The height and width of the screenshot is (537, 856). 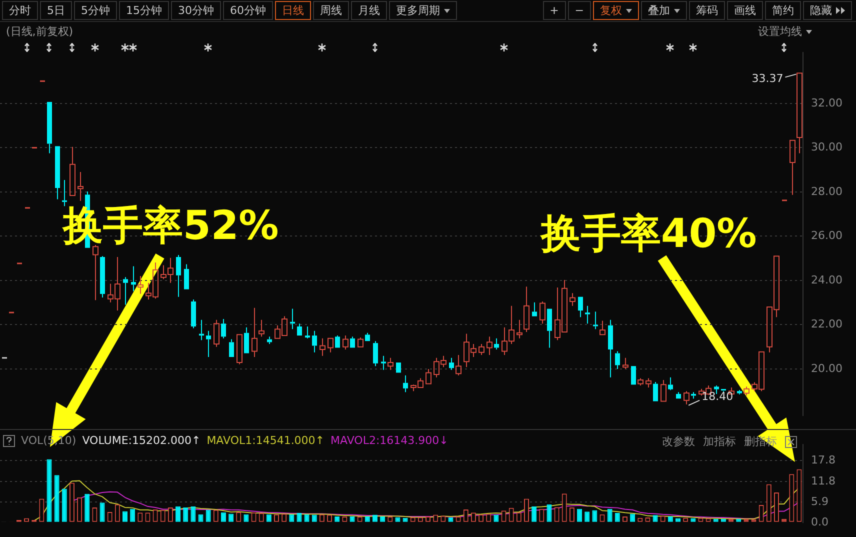 I want to click on y-tick-label: 5.9, so click(x=819, y=501).